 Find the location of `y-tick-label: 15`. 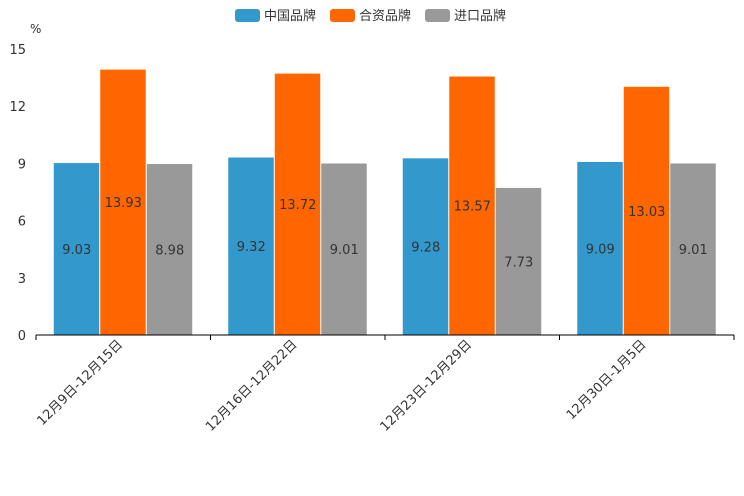

y-tick-label: 15 is located at coordinates (17, 50).